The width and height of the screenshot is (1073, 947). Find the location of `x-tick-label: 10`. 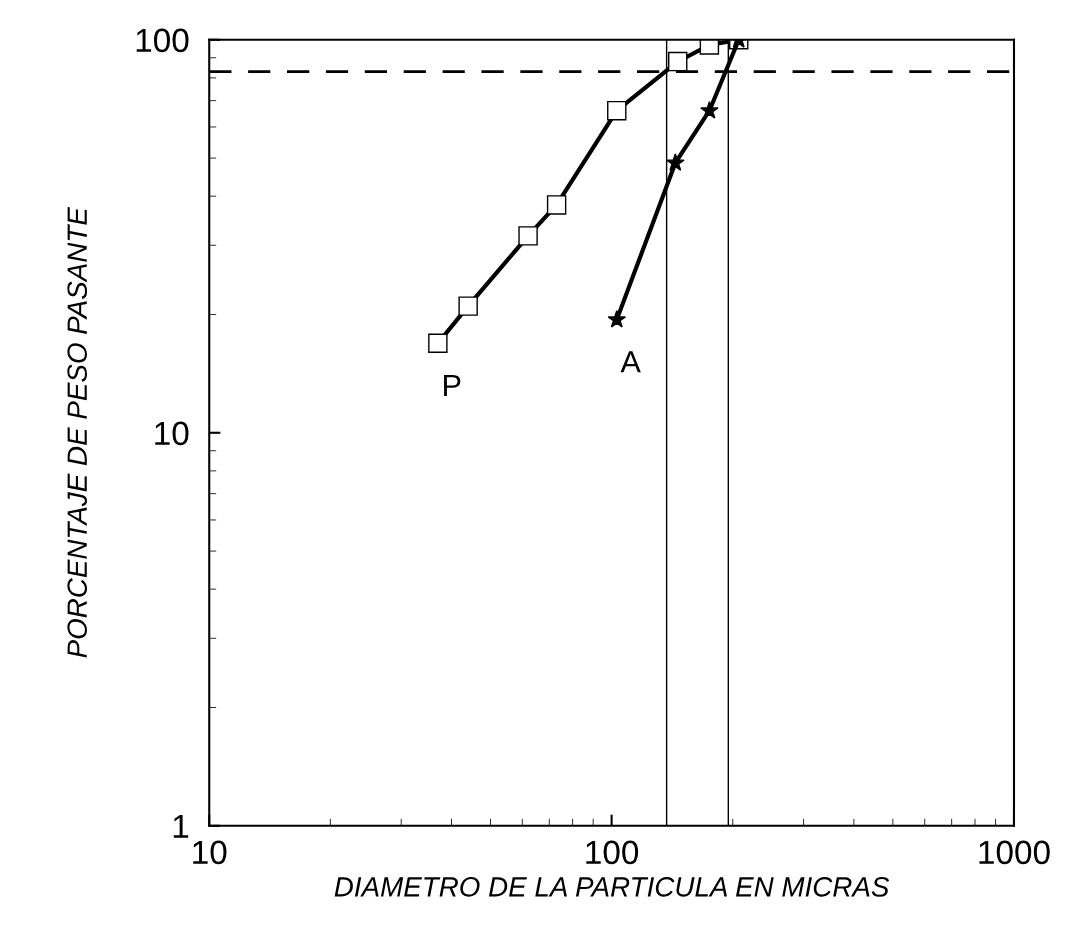

x-tick-label: 10 is located at coordinates (210, 852).